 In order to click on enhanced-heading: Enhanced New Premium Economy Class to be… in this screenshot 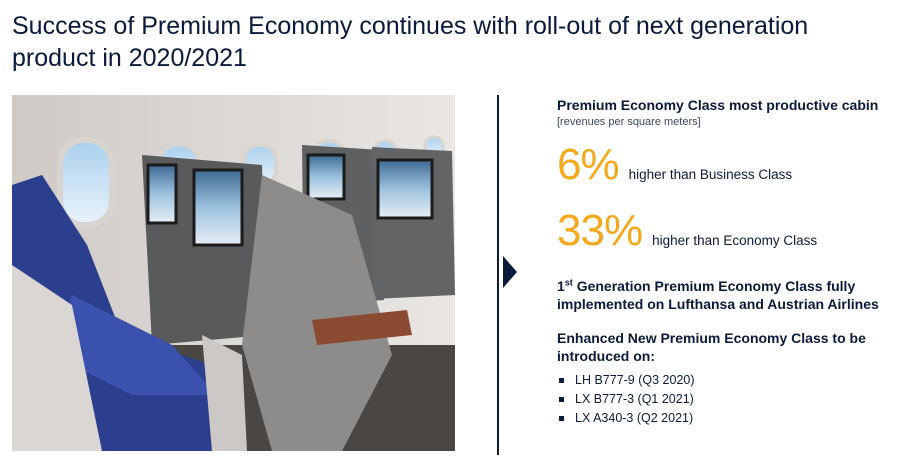, I will do `click(711, 347)`.